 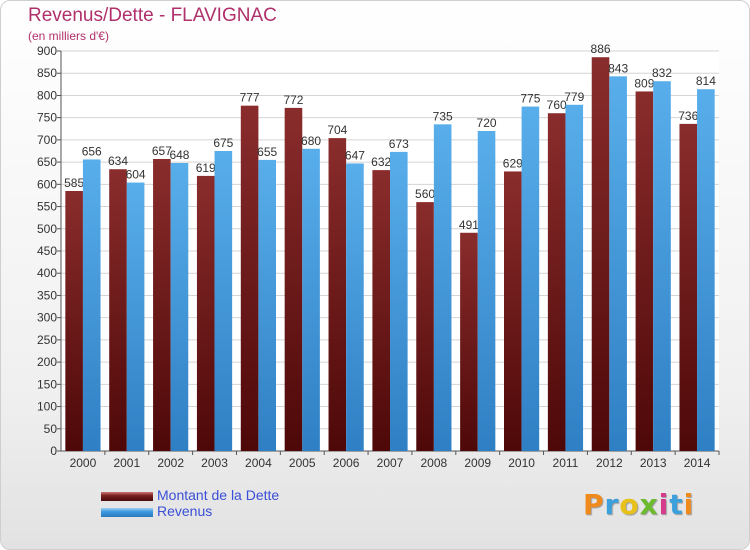 I want to click on x-tick-label: 2008, so click(x=434, y=463).